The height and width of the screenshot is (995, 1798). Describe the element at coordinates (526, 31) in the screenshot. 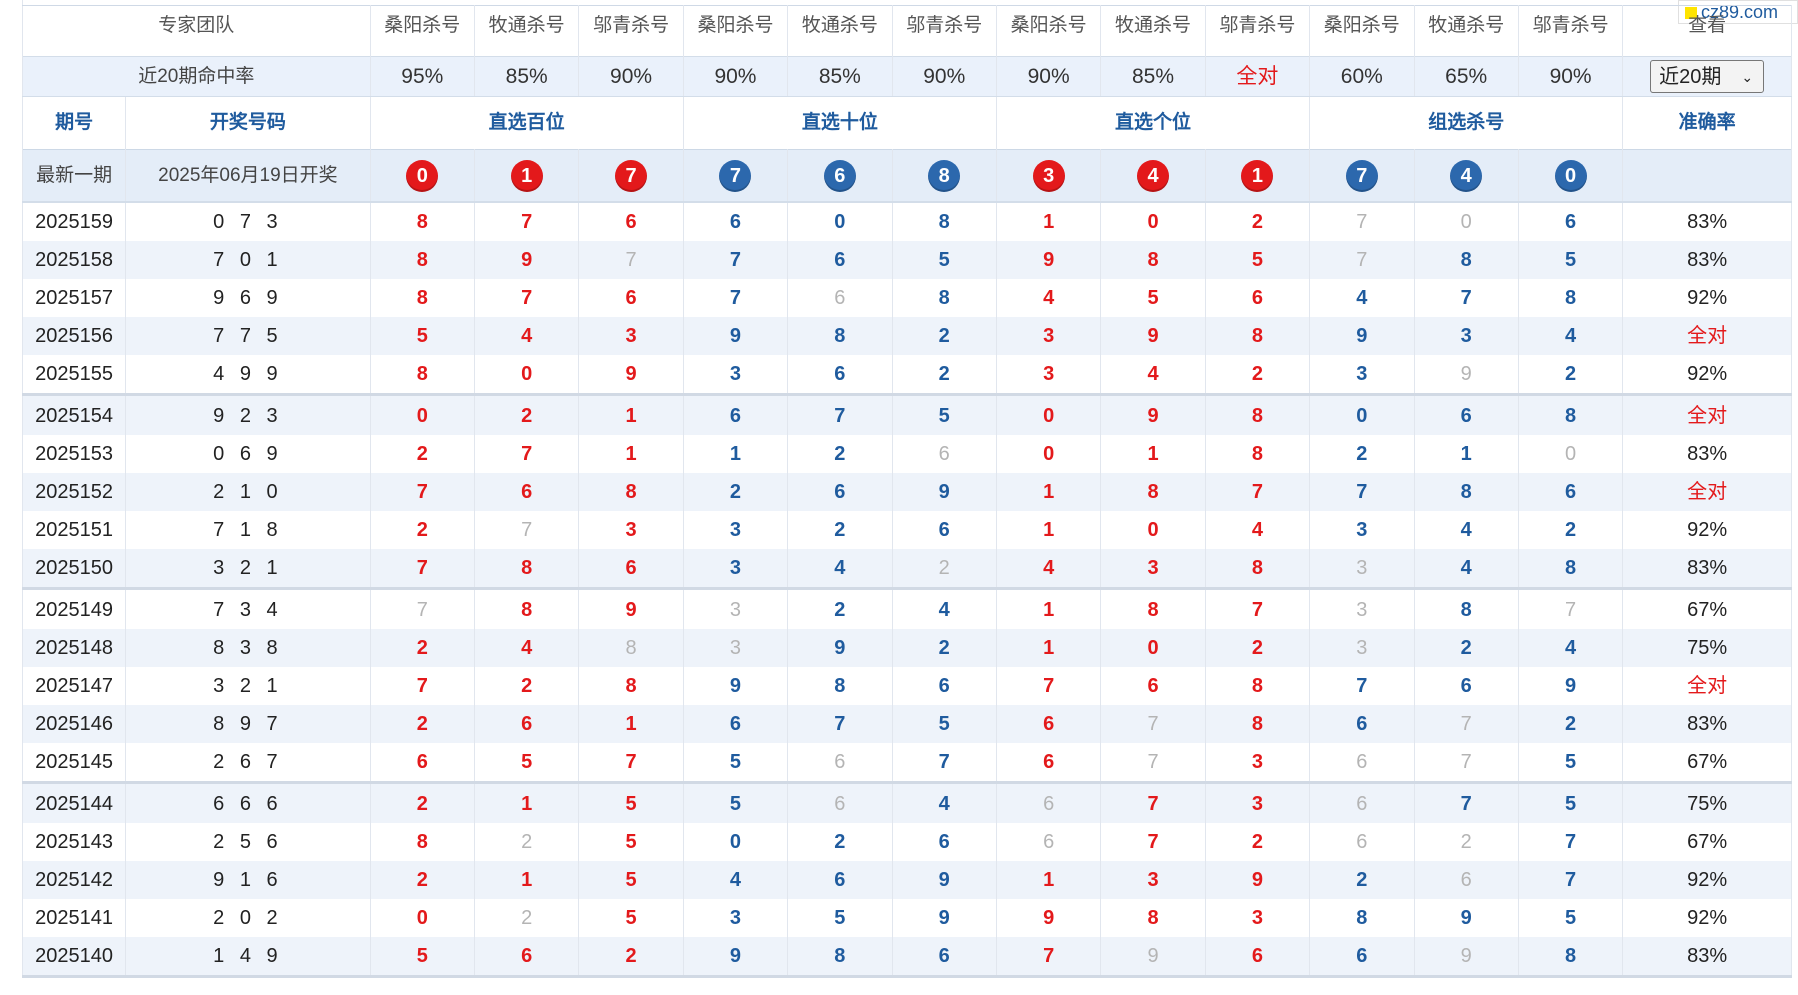

I see `expert-name: 牧通杀号` at that location.